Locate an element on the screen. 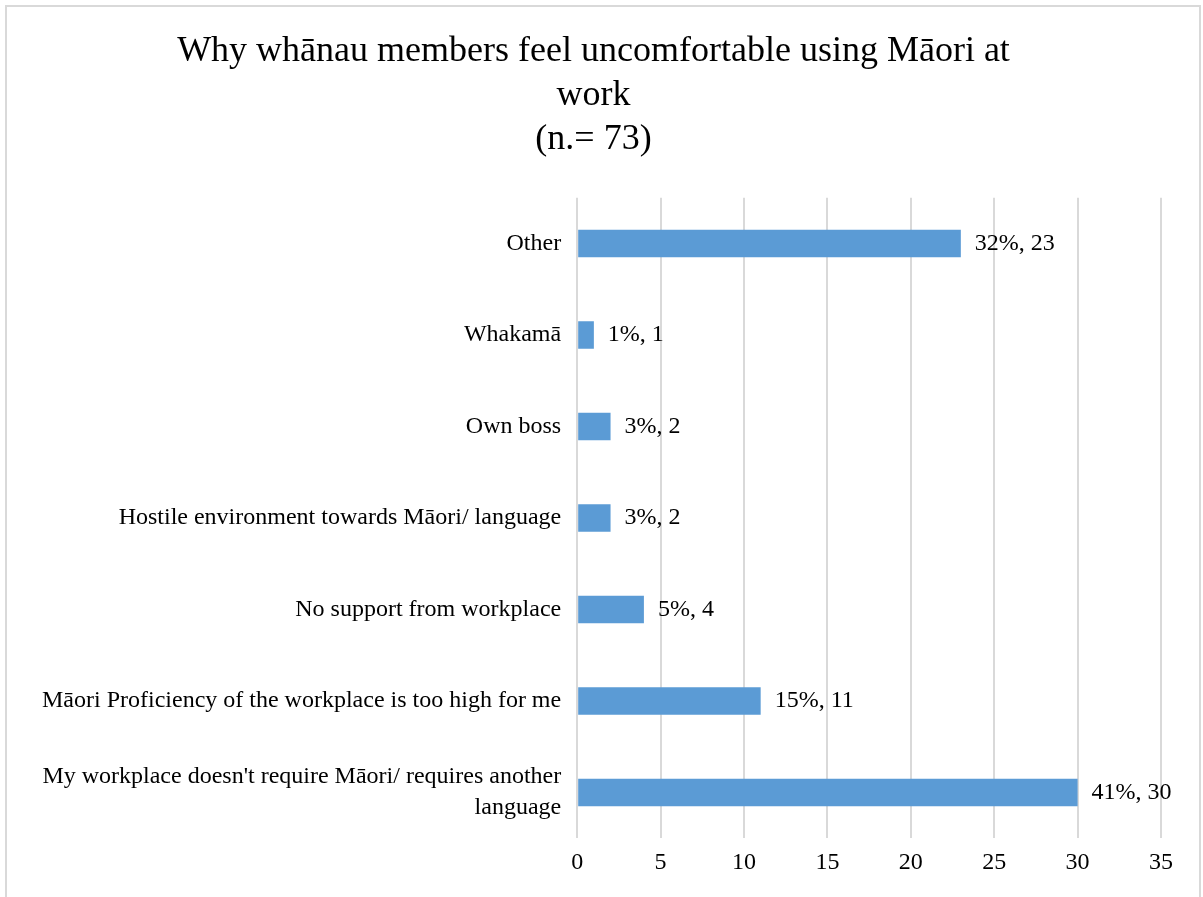 The width and height of the screenshot is (1203, 897). y-tick-label: Own boss is located at coordinates (513, 424).